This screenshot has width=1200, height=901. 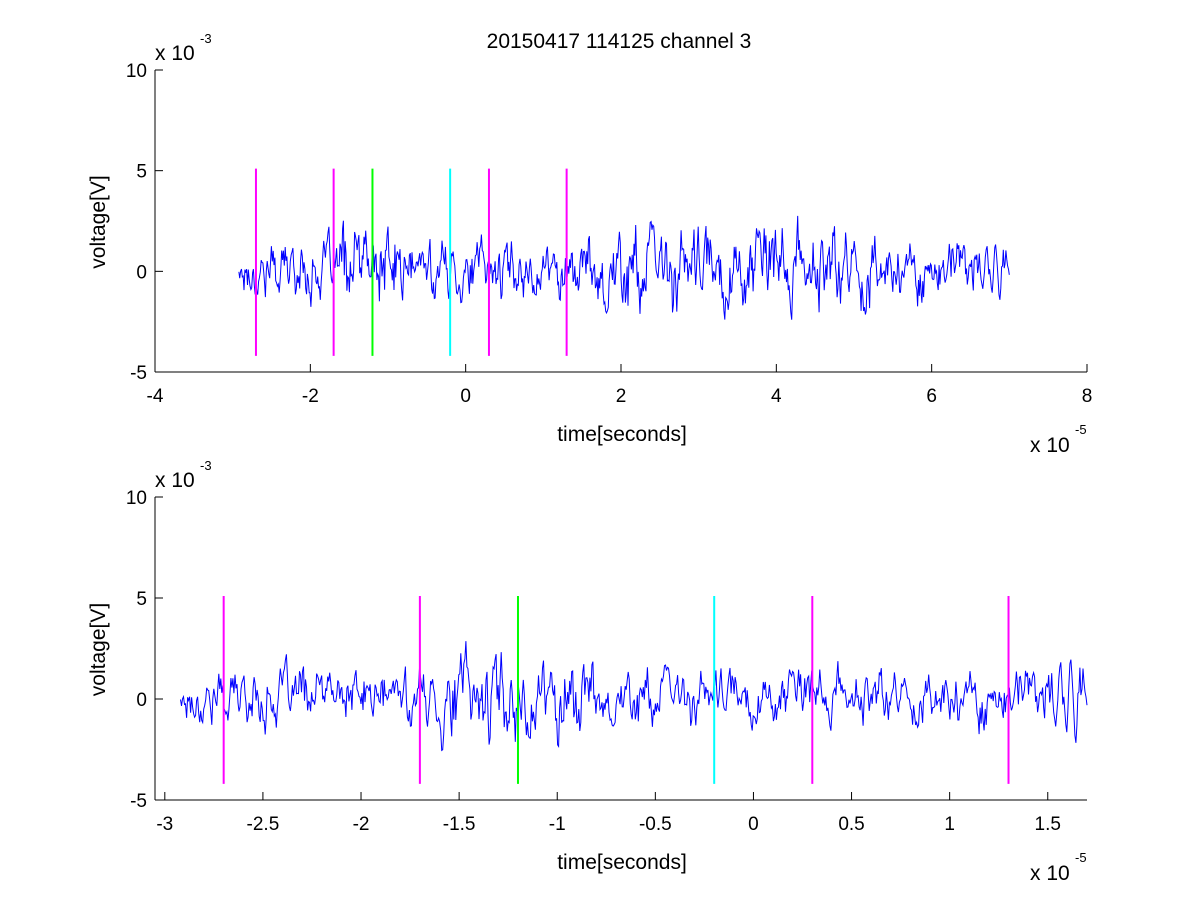 What do you see at coordinates (619, 41) in the screenshot?
I see `figure-title: 20150417 114125 channel 3` at bounding box center [619, 41].